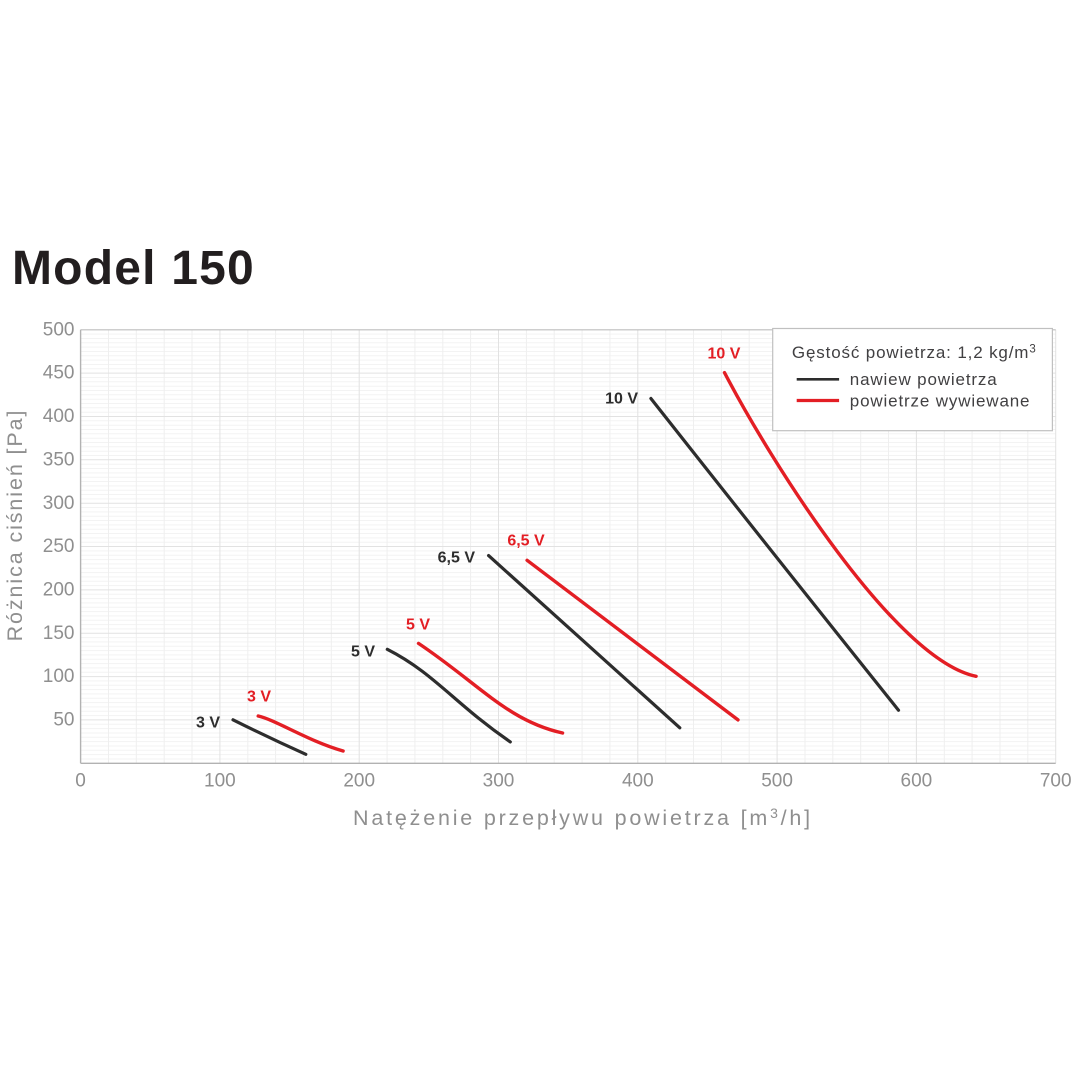 This screenshot has width=1080, height=1080. What do you see at coordinates (583, 817) in the screenshot?
I see `svg-text:Natężenie przepływu powietrza: Natężenie przepływu powietrza [m3/h]` at bounding box center [583, 817].